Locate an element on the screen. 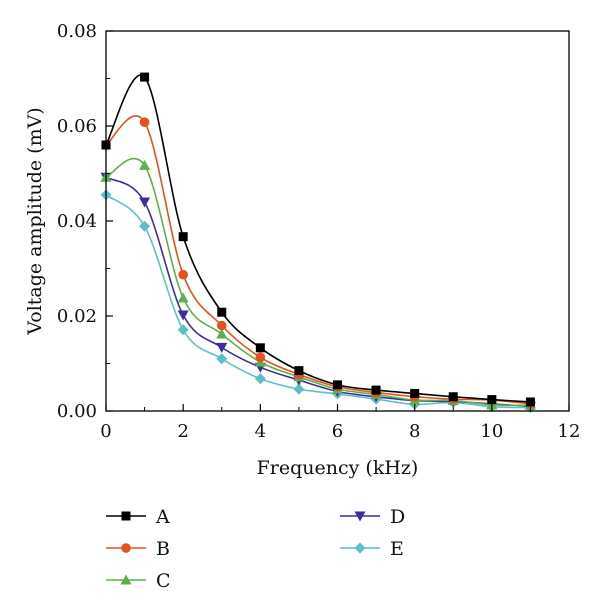 Image resolution: width=600 pixels, height=608 pixels. y-tick-label: 0.00 is located at coordinates (77, 411).